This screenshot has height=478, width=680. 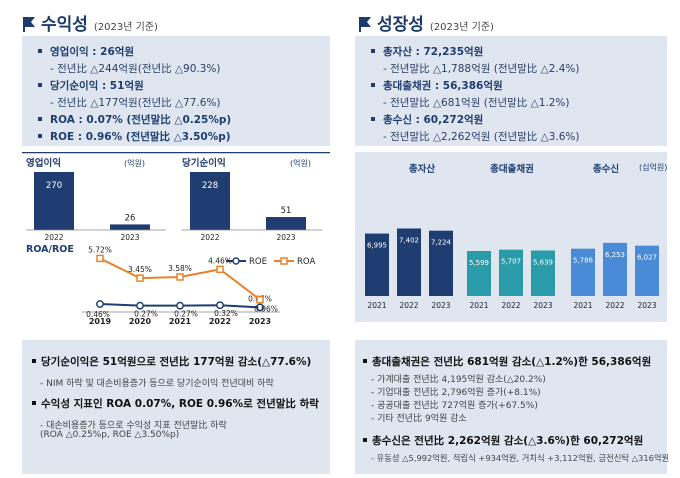 I want to click on bar-value-label: 6,995, so click(x=377, y=246).